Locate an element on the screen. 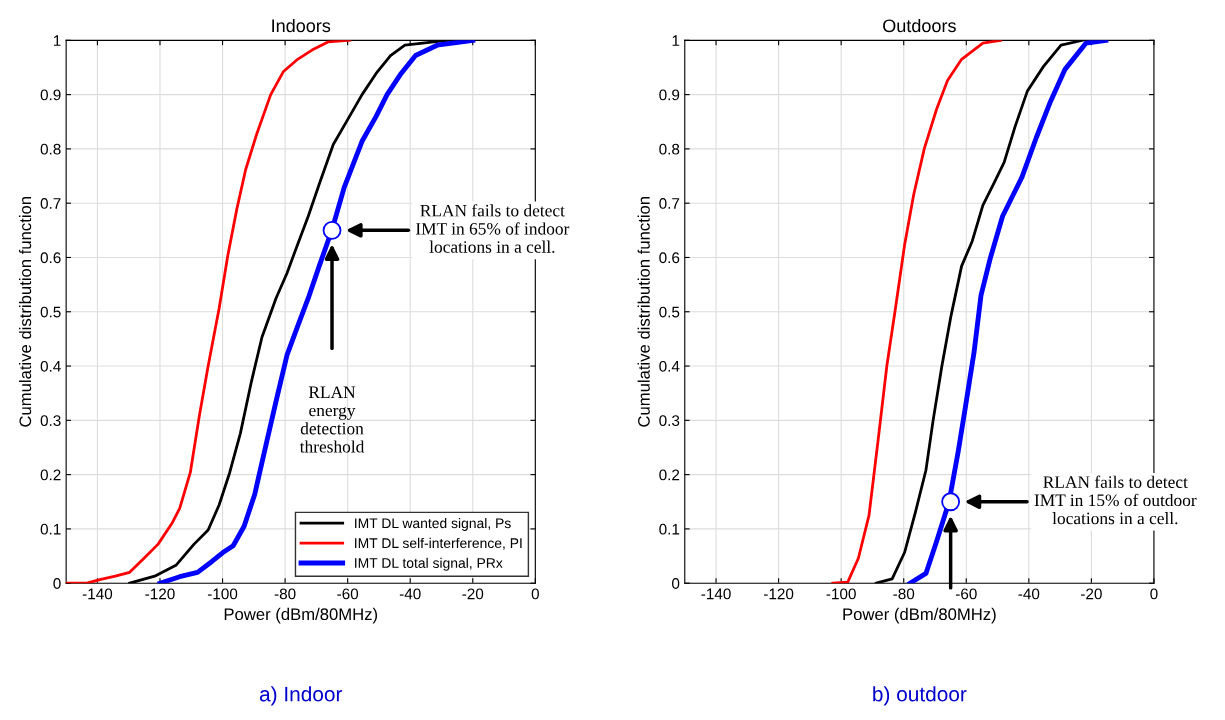 Image resolution: width=1225 pixels, height=720 pixels. annotation: RLAN fails to detect IMT in 65% of indoor locations in a cell. is located at coordinates (492, 228).